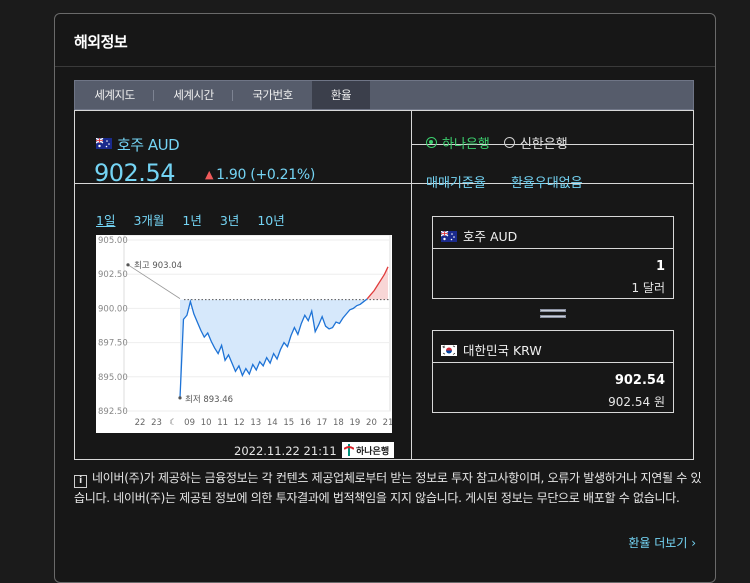  Describe the element at coordinates (431, 142) in the screenshot. I see `radio-checked-icon` at that location.